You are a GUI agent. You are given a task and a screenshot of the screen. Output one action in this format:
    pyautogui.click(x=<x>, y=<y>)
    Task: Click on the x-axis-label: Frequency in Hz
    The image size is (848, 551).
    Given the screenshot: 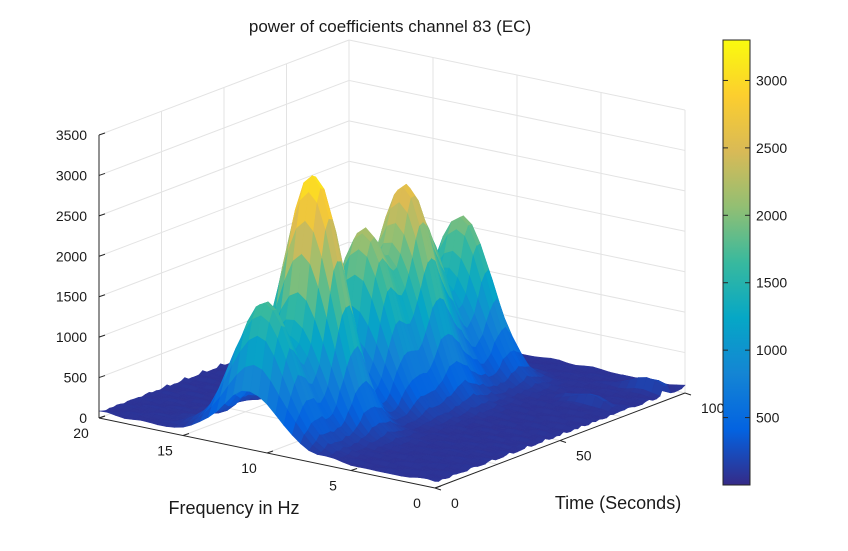 What is the action you would take?
    pyautogui.click(x=233, y=508)
    